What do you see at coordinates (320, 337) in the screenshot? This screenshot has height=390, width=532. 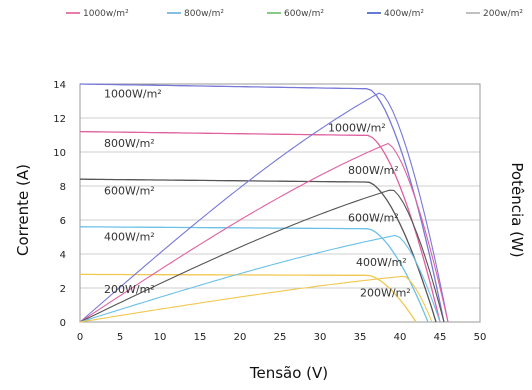 I see `x-tick-label: 30` at bounding box center [320, 337].